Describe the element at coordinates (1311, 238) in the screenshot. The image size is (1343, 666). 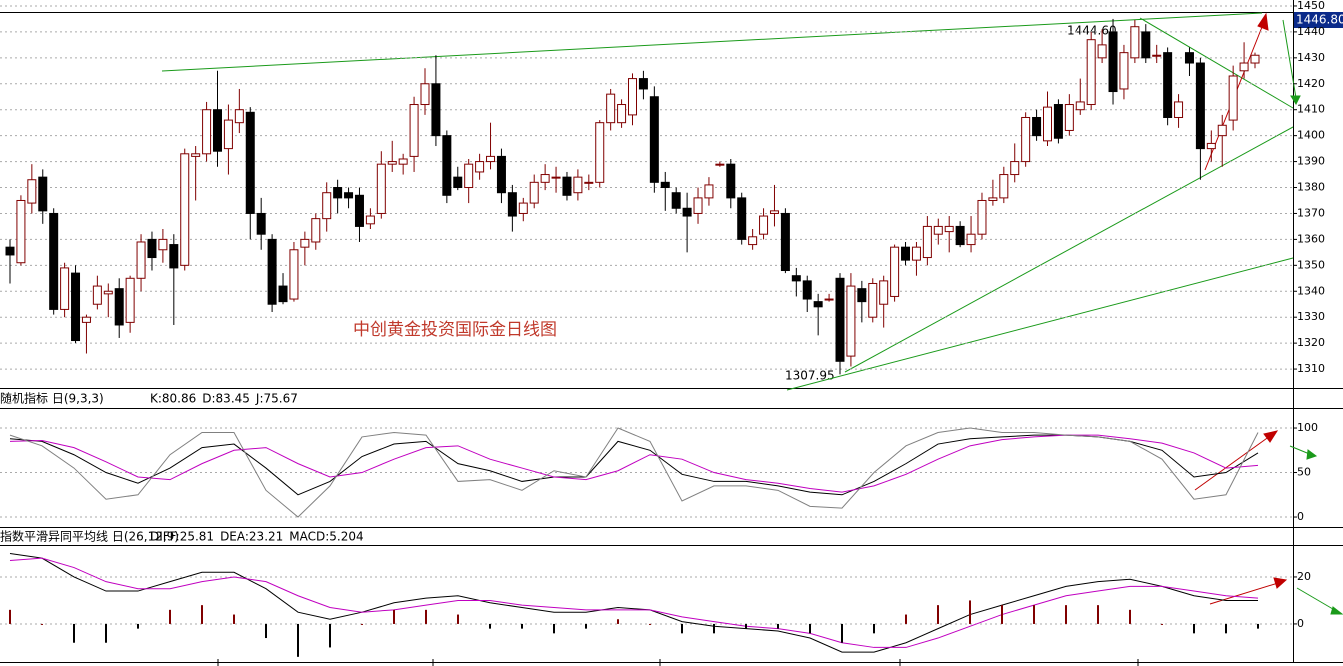
I see `y-tick-label: 1360` at that location.